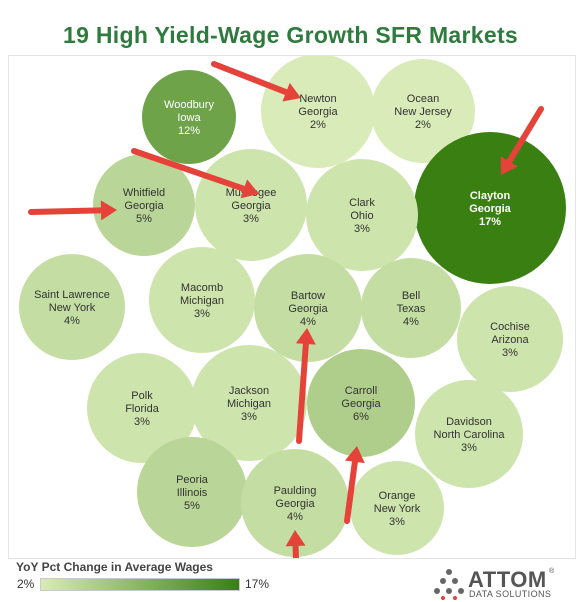 Image resolution: width=581 pixels, height=602 pixels. Describe the element at coordinates (249, 391) in the screenshot. I see `bubble-label-name: Jackson` at that location.